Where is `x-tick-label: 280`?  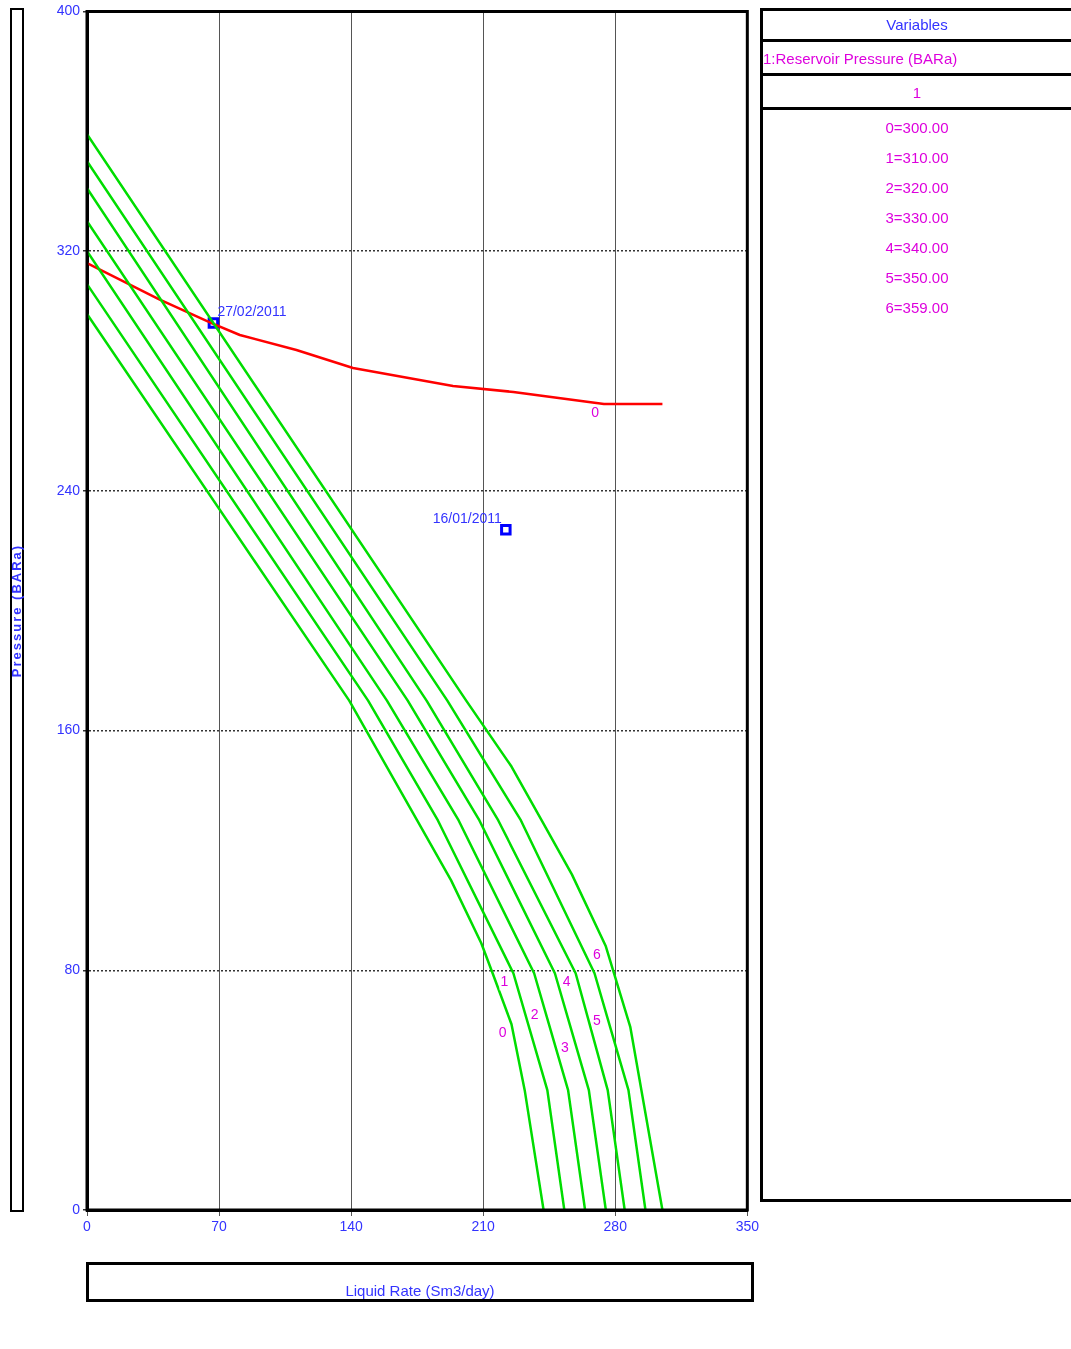 x-tick-label: 280 is located at coordinates (615, 1226).